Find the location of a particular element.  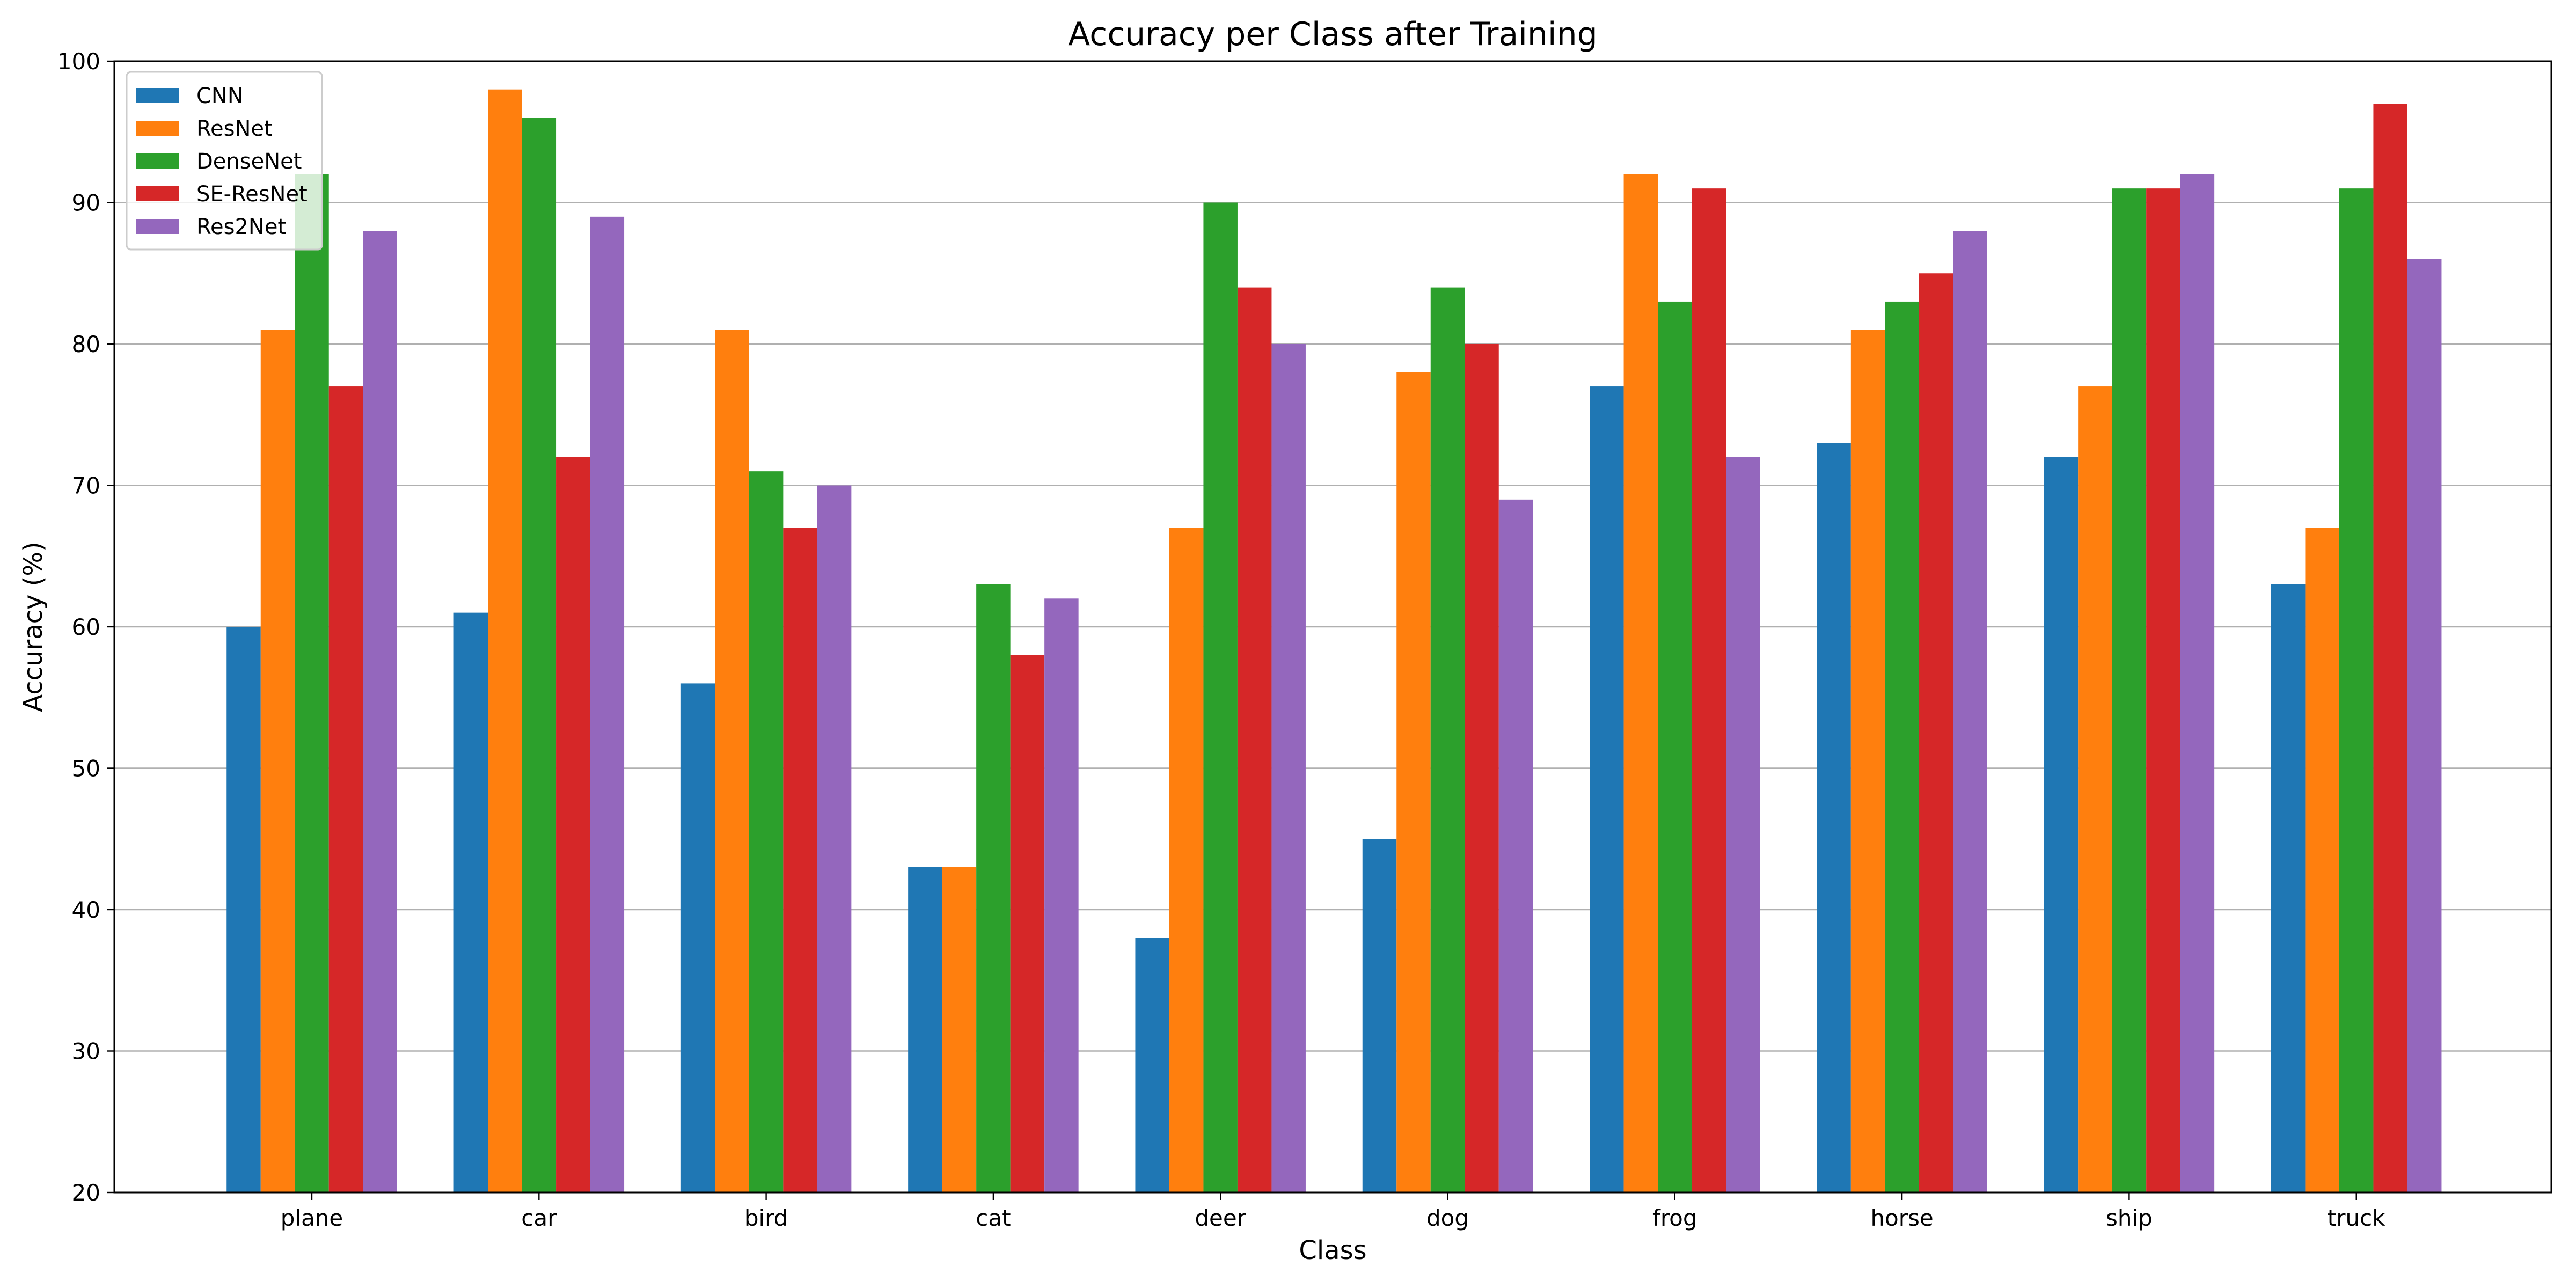

y-tick-label: 50 is located at coordinates (86, 769).